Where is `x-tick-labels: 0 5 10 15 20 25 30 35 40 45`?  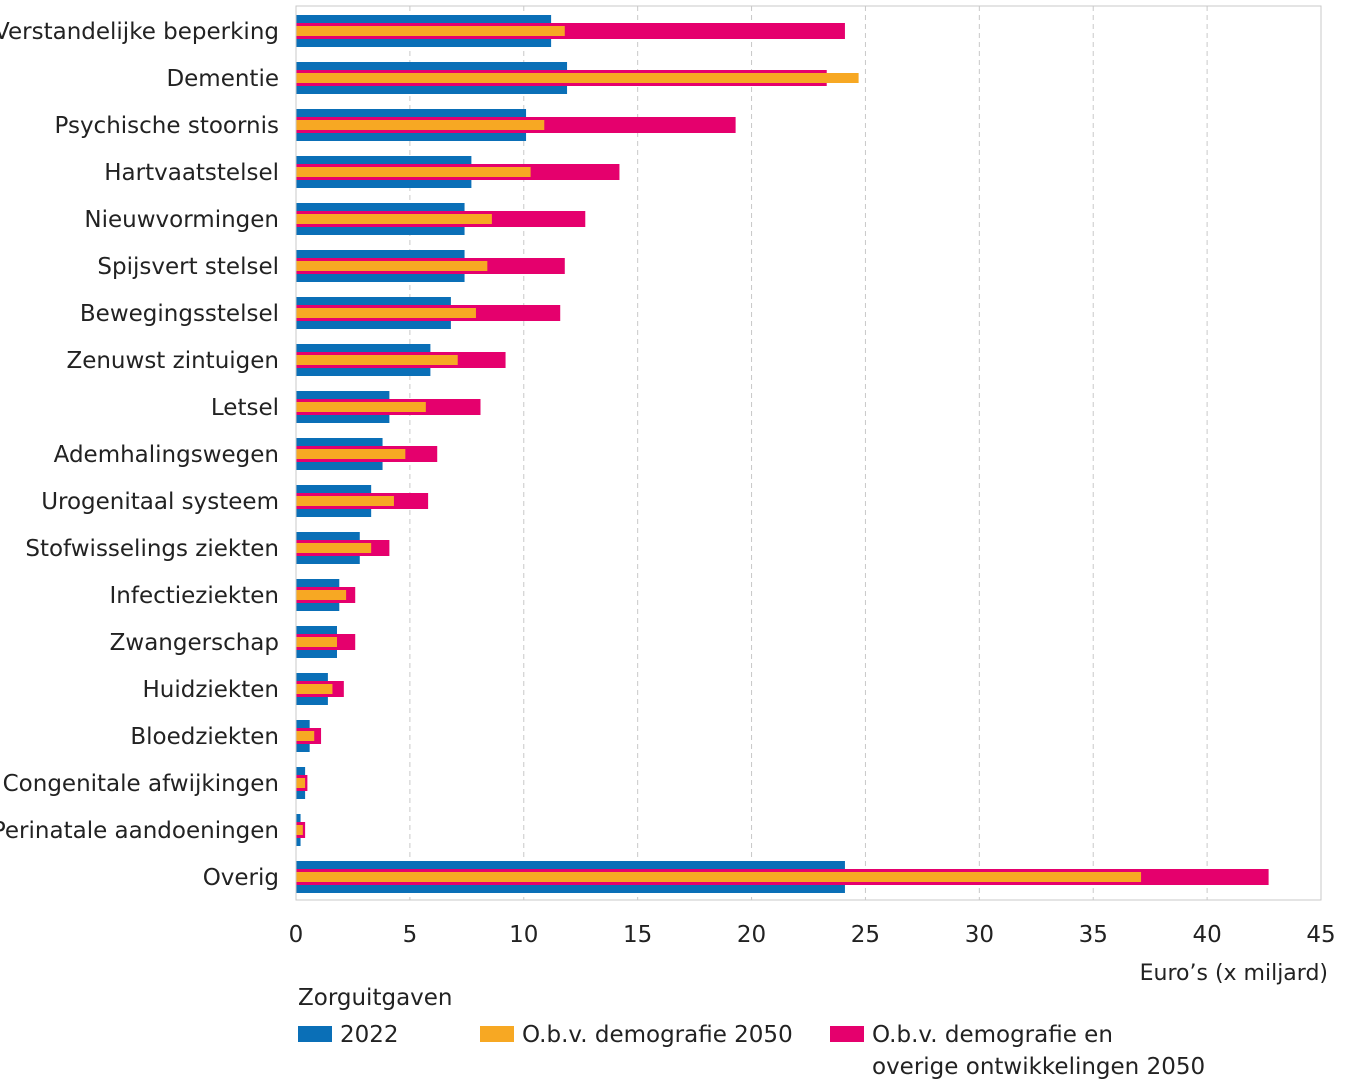
x-tick-labels: 0 5 10 15 20 25 30 35 40 45 is located at coordinates (812, 935).